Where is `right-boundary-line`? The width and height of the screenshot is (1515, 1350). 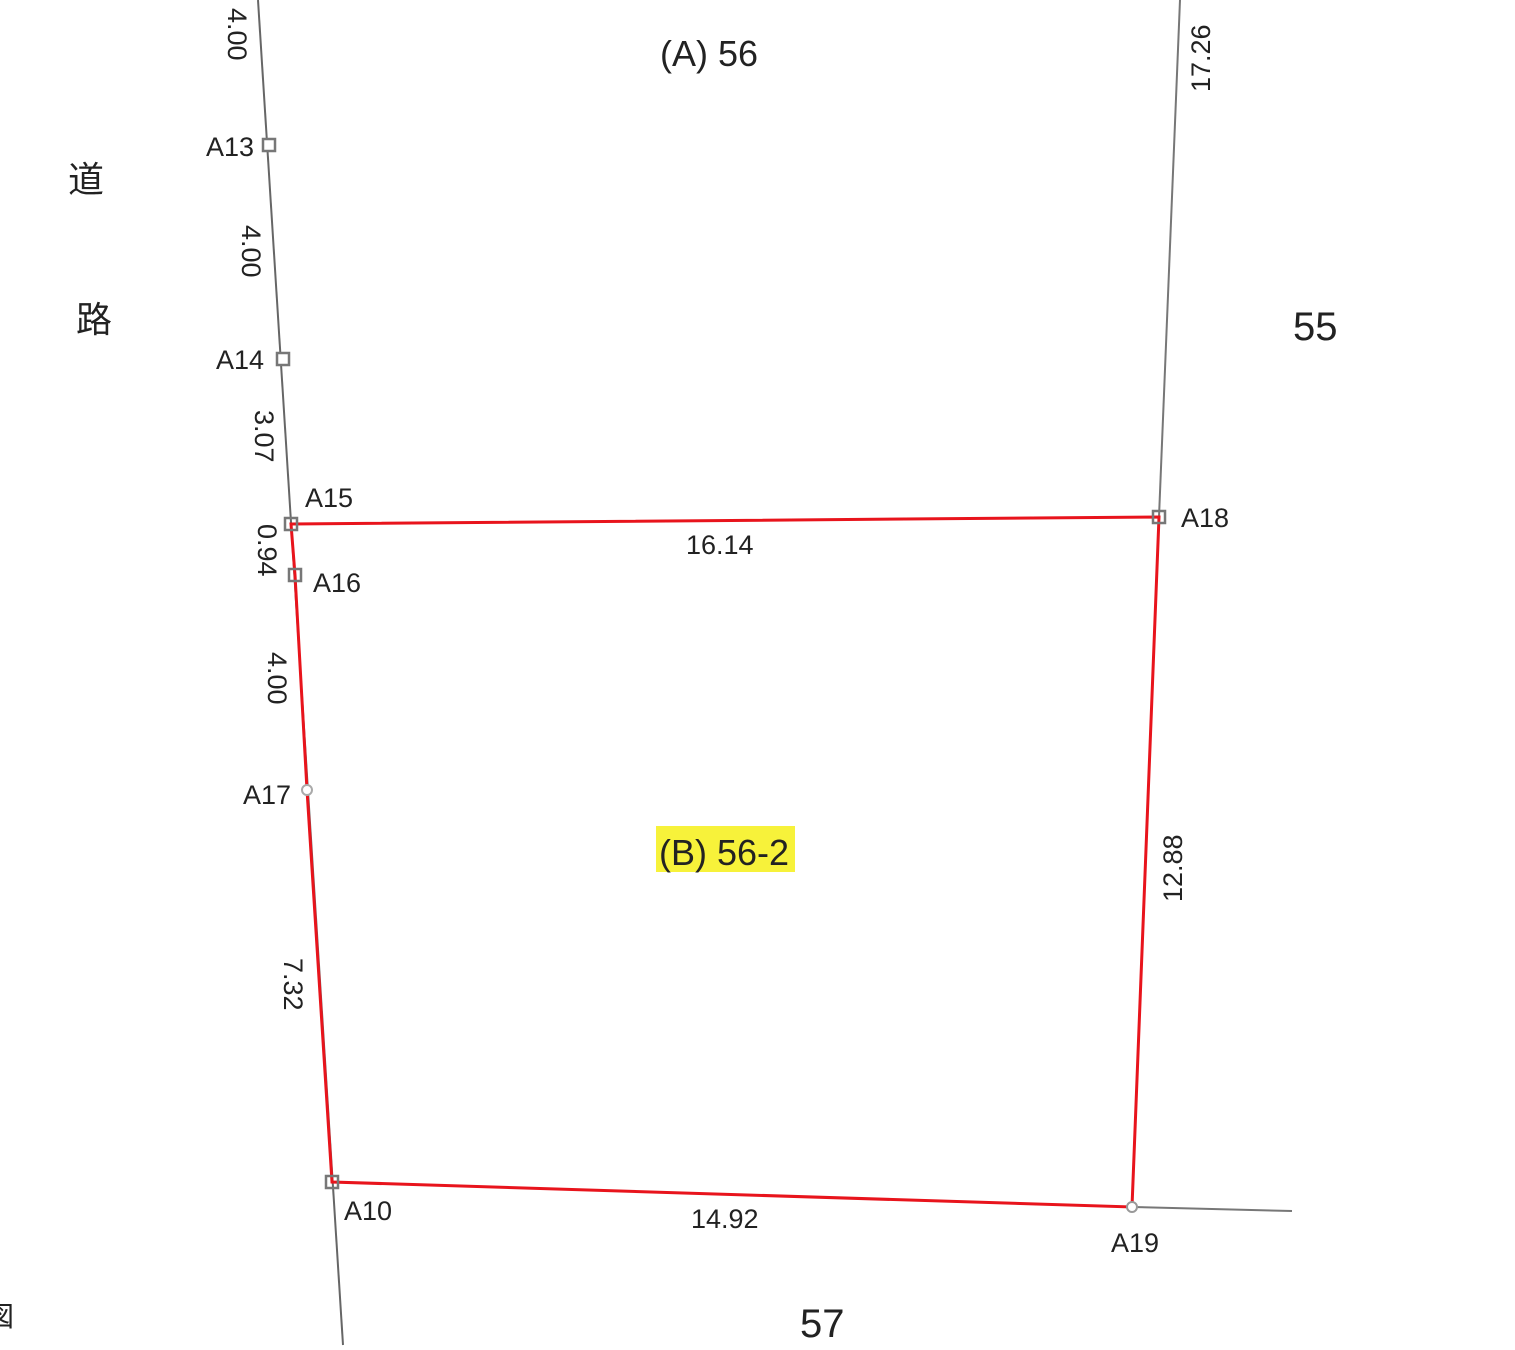 right-boundary-line is located at coordinates (1169, 259).